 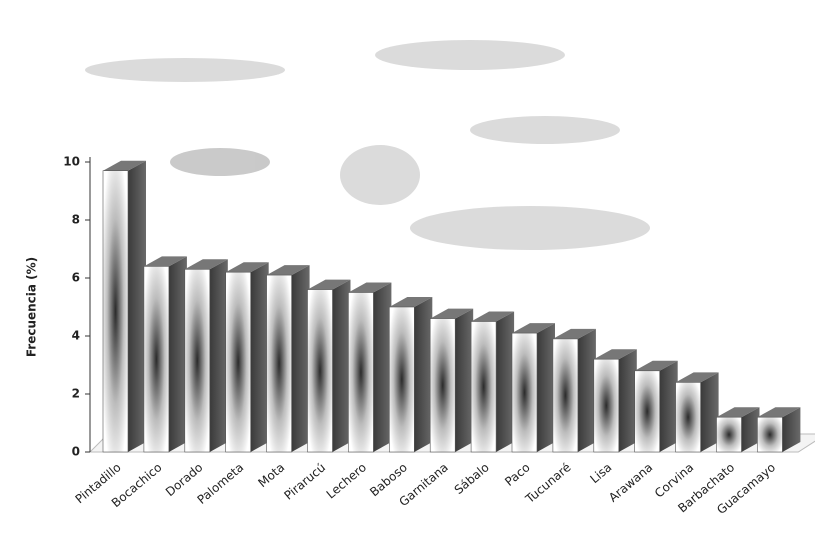 What do you see at coordinates (630, 482) in the screenshot?
I see `x-tick-label: Arawana` at bounding box center [630, 482].